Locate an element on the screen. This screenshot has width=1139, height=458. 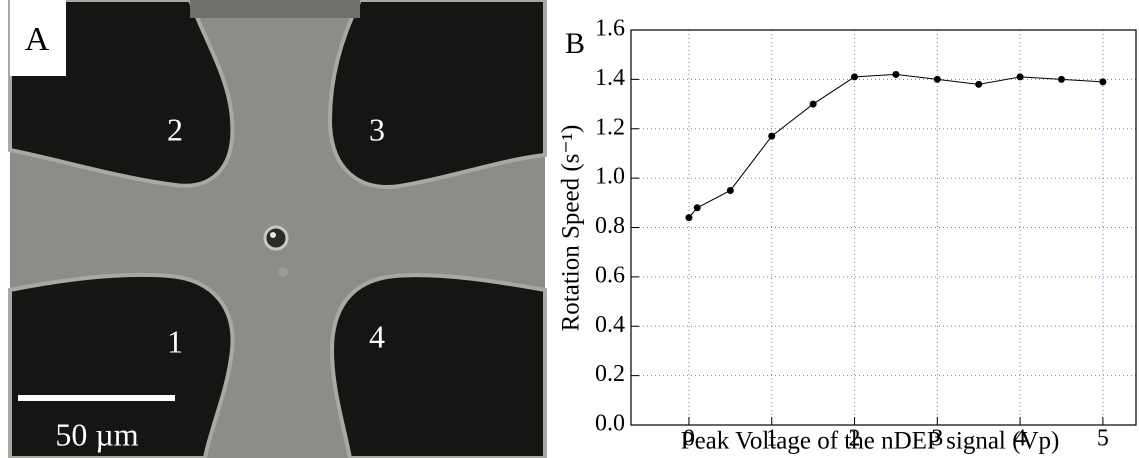
y-tick-label: 1.6 is located at coordinates (610, 29).